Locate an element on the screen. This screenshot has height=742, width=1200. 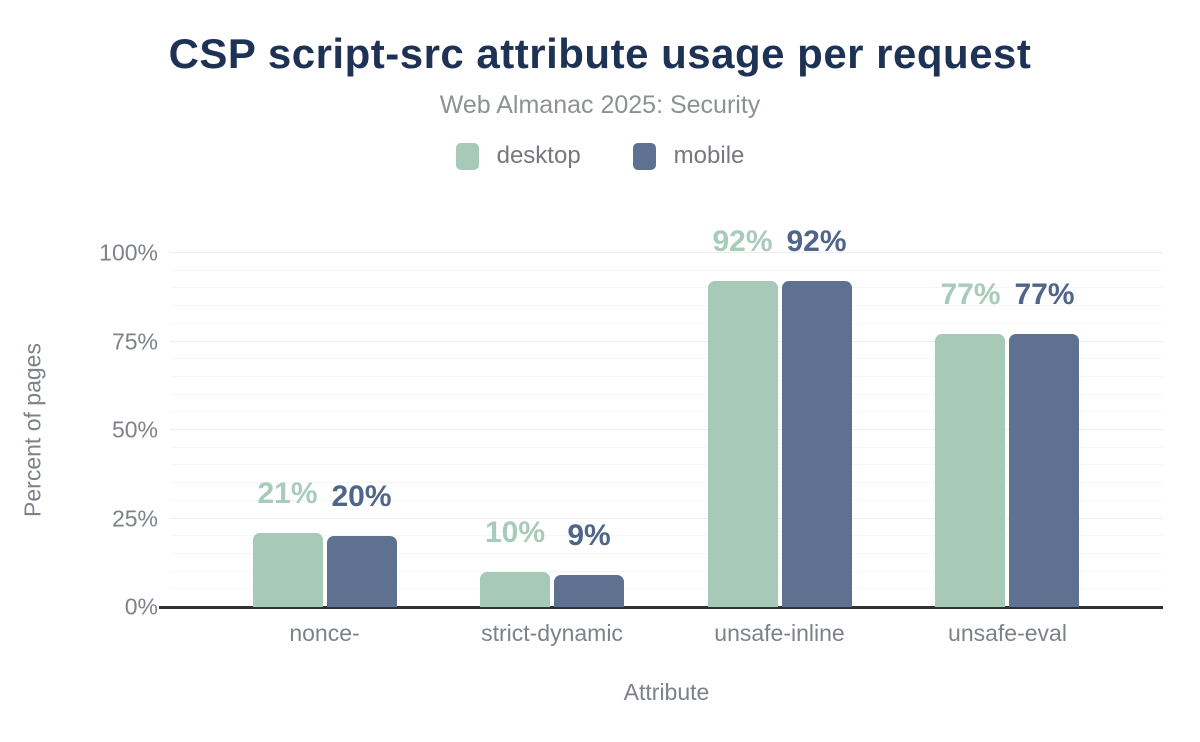
legend-swatch-mobile is located at coordinates (644, 156).